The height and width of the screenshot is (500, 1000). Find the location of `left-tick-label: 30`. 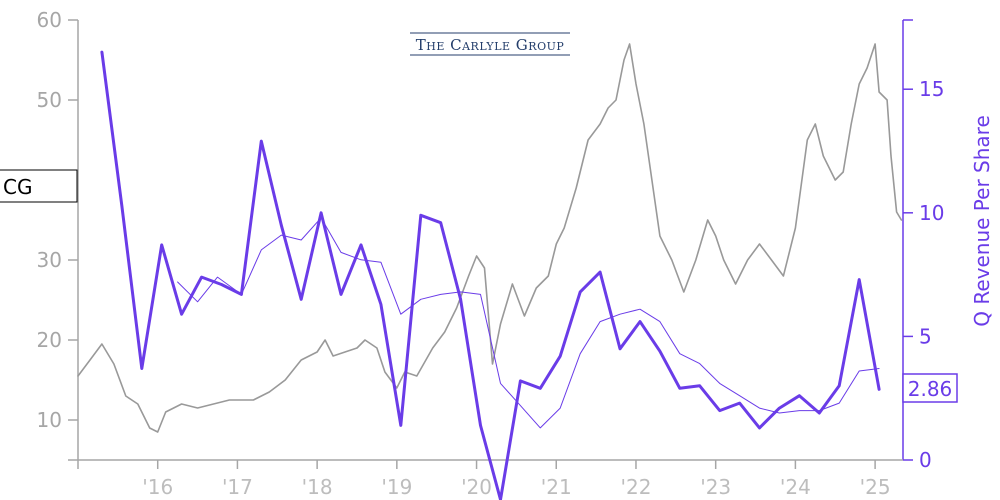

left-tick-label: 30 is located at coordinates (49, 260).